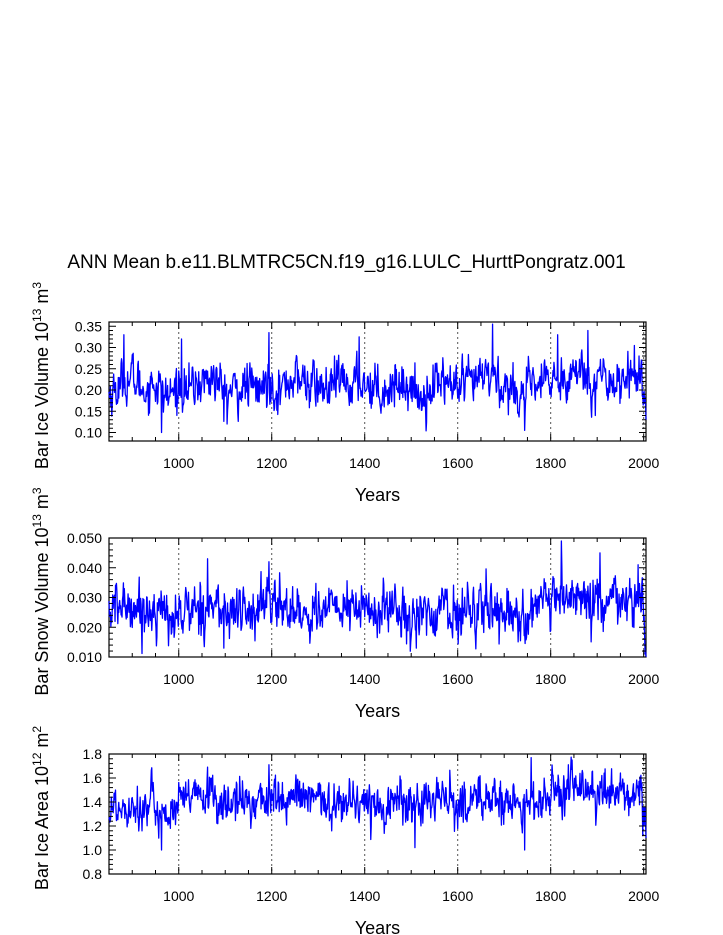 The height and width of the screenshot is (935, 723). I want to click on y-tick-label: 1.0, so click(93, 850).